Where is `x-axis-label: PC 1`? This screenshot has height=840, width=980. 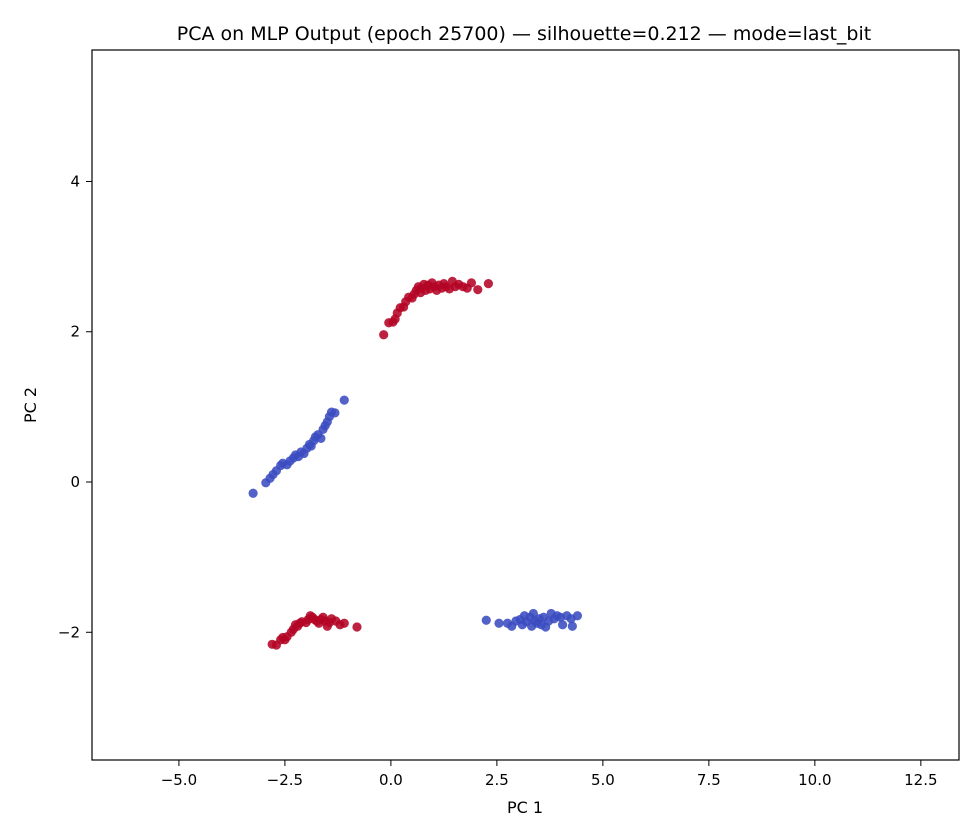
x-axis-label: PC 1 is located at coordinates (525, 807).